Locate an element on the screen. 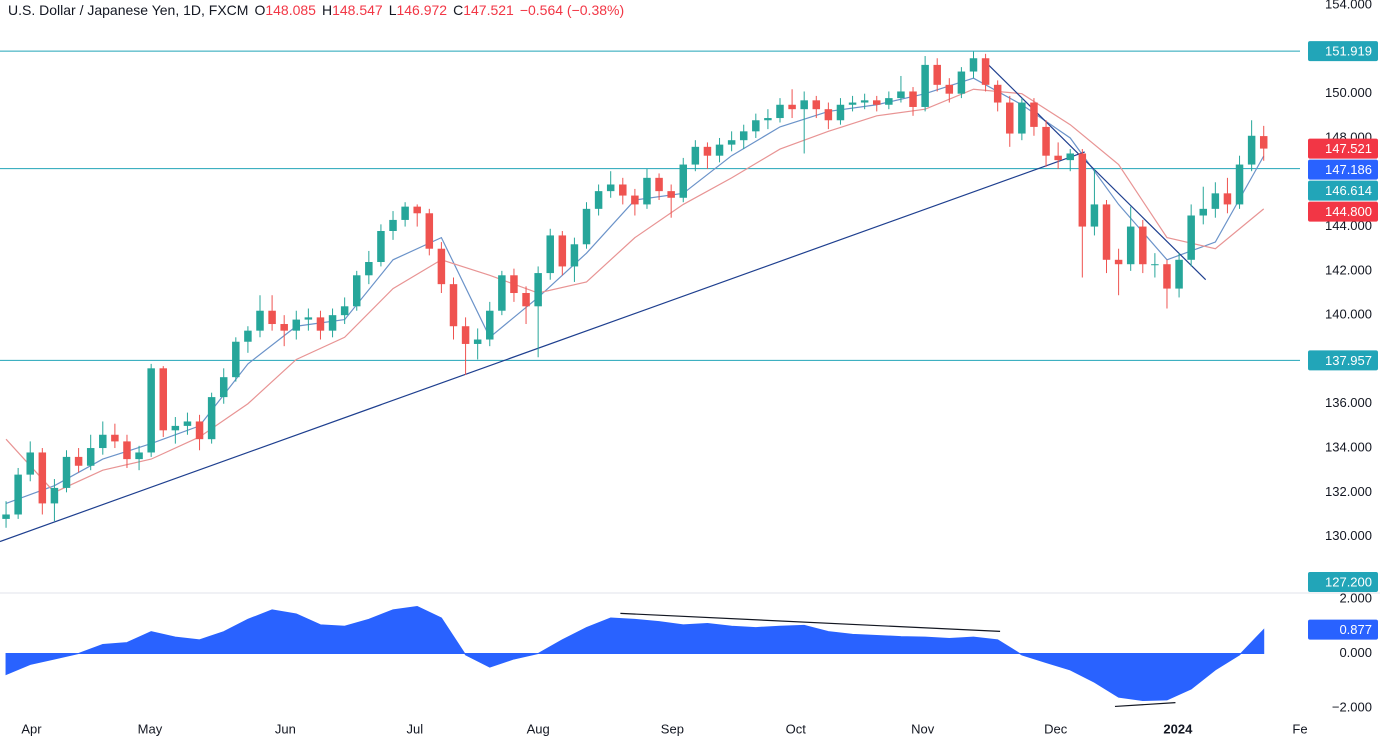 Image resolution: width=1380 pixels, height=740 pixels. indicator-label: 0.877 is located at coordinates (1355, 629).